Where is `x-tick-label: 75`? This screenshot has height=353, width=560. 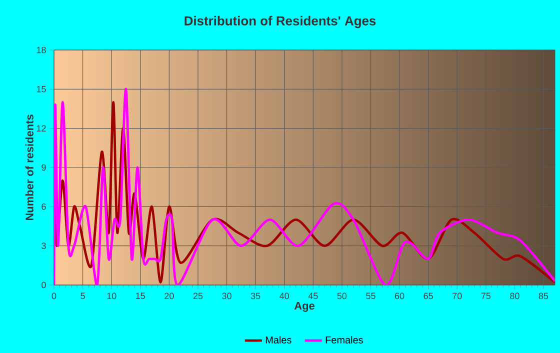 x-tick-label: 75 is located at coordinates (486, 296).